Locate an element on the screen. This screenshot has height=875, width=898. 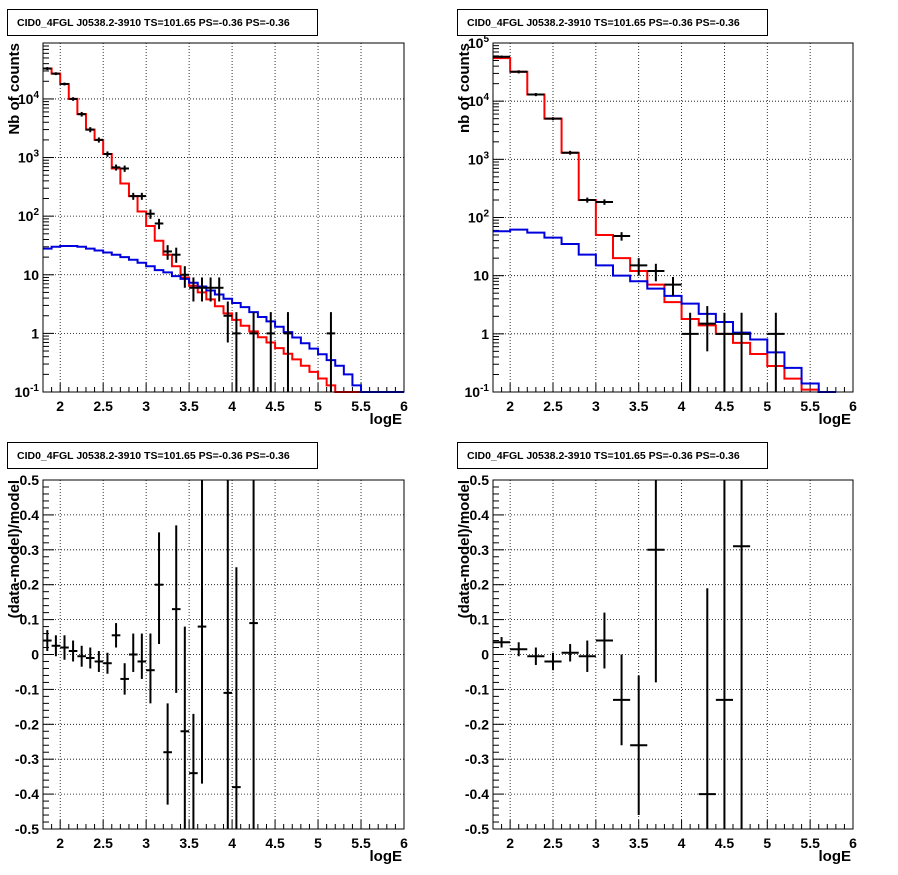
y-axis-label: nb of counts is located at coordinates (464, 88).